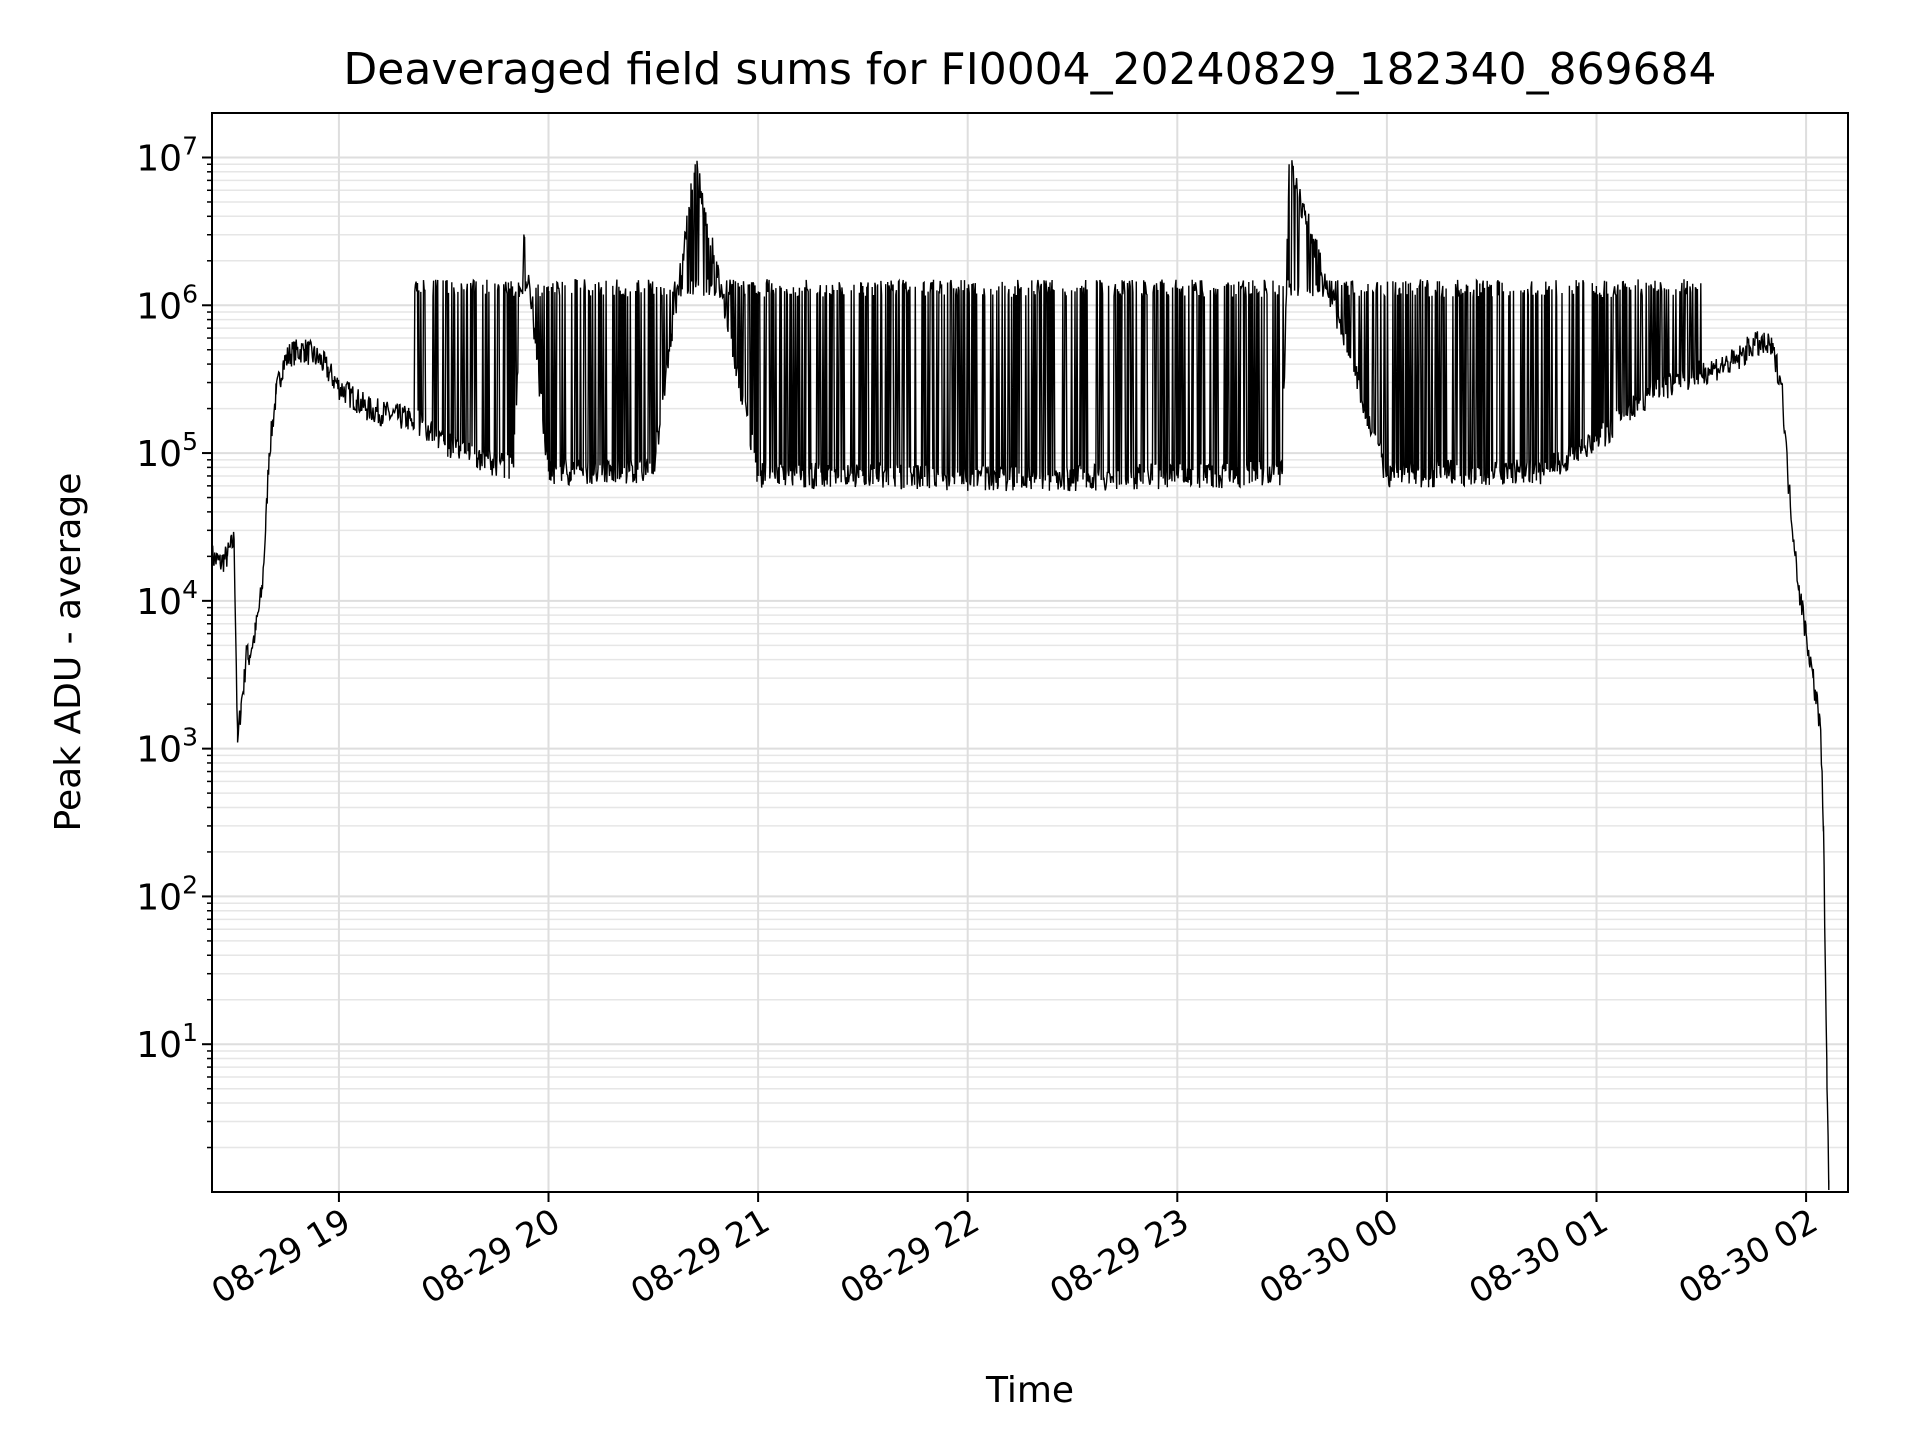 Image resolution: width=1920 pixels, height=1444 pixels. Describe the element at coordinates (167, 451) in the screenshot. I see `y-tick-label: 10⁵` at that location.